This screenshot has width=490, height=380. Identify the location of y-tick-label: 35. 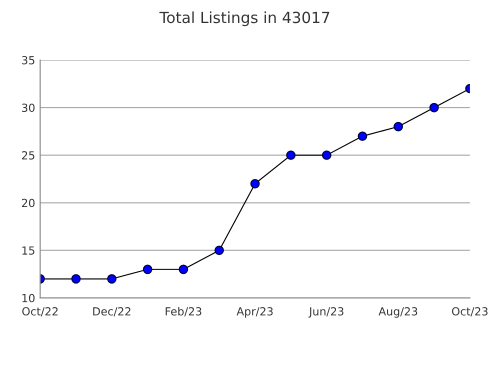
(28, 60).